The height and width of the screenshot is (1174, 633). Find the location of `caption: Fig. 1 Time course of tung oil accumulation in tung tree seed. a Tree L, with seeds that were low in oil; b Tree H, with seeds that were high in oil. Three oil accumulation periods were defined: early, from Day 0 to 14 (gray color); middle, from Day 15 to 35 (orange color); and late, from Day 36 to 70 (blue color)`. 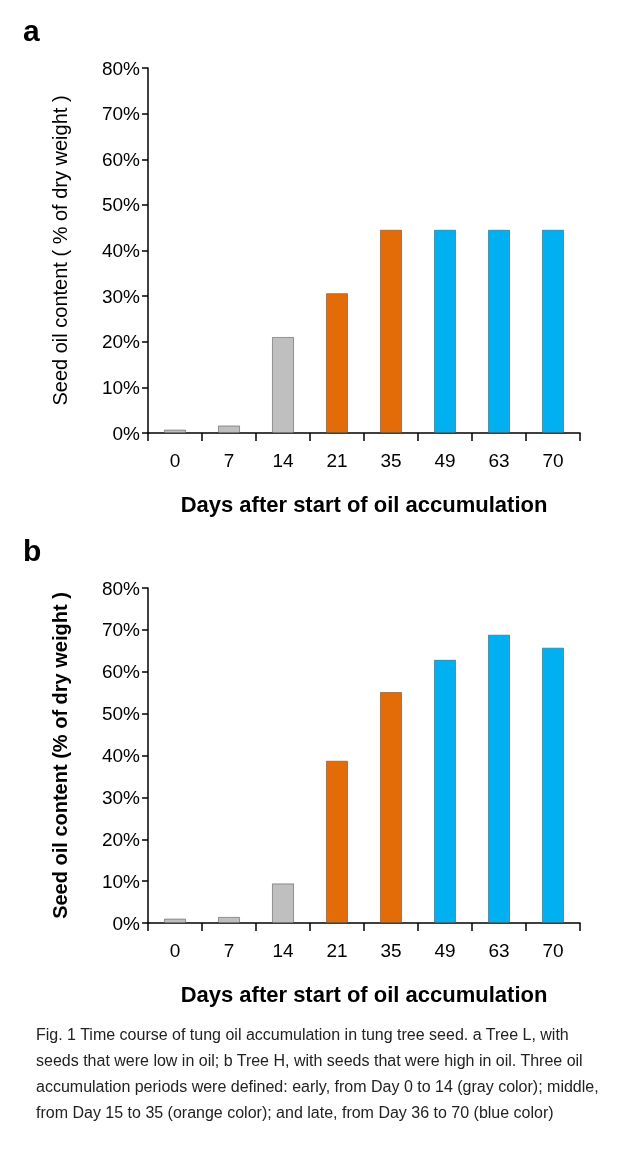

caption: Fig. 1 Time course of tung oil accumulation in tung tree seed. a Tree L, with seeds that were low in oil; b Tree H, with seeds that were high in oil. Three oil accumulation periods were defined: early, from Day 0 to 14 (gray color); middle, from Day 15 to 35 (orange color); and late, from Day 36 to 70 (blue color) is located at coordinates (317, 1074).